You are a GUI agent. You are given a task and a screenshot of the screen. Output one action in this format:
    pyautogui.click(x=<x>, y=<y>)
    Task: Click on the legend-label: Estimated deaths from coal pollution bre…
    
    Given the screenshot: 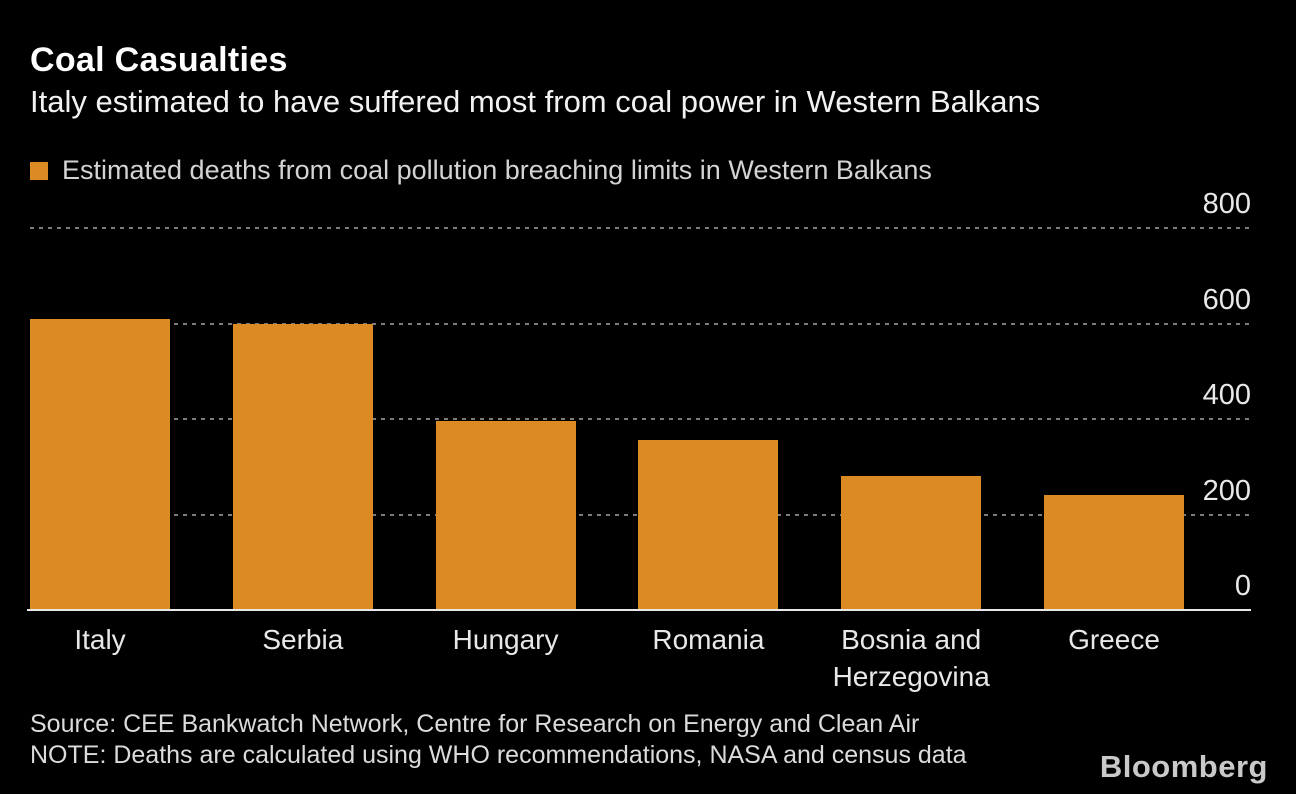 What is the action you would take?
    pyautogui.click(x=497, y=170)
    